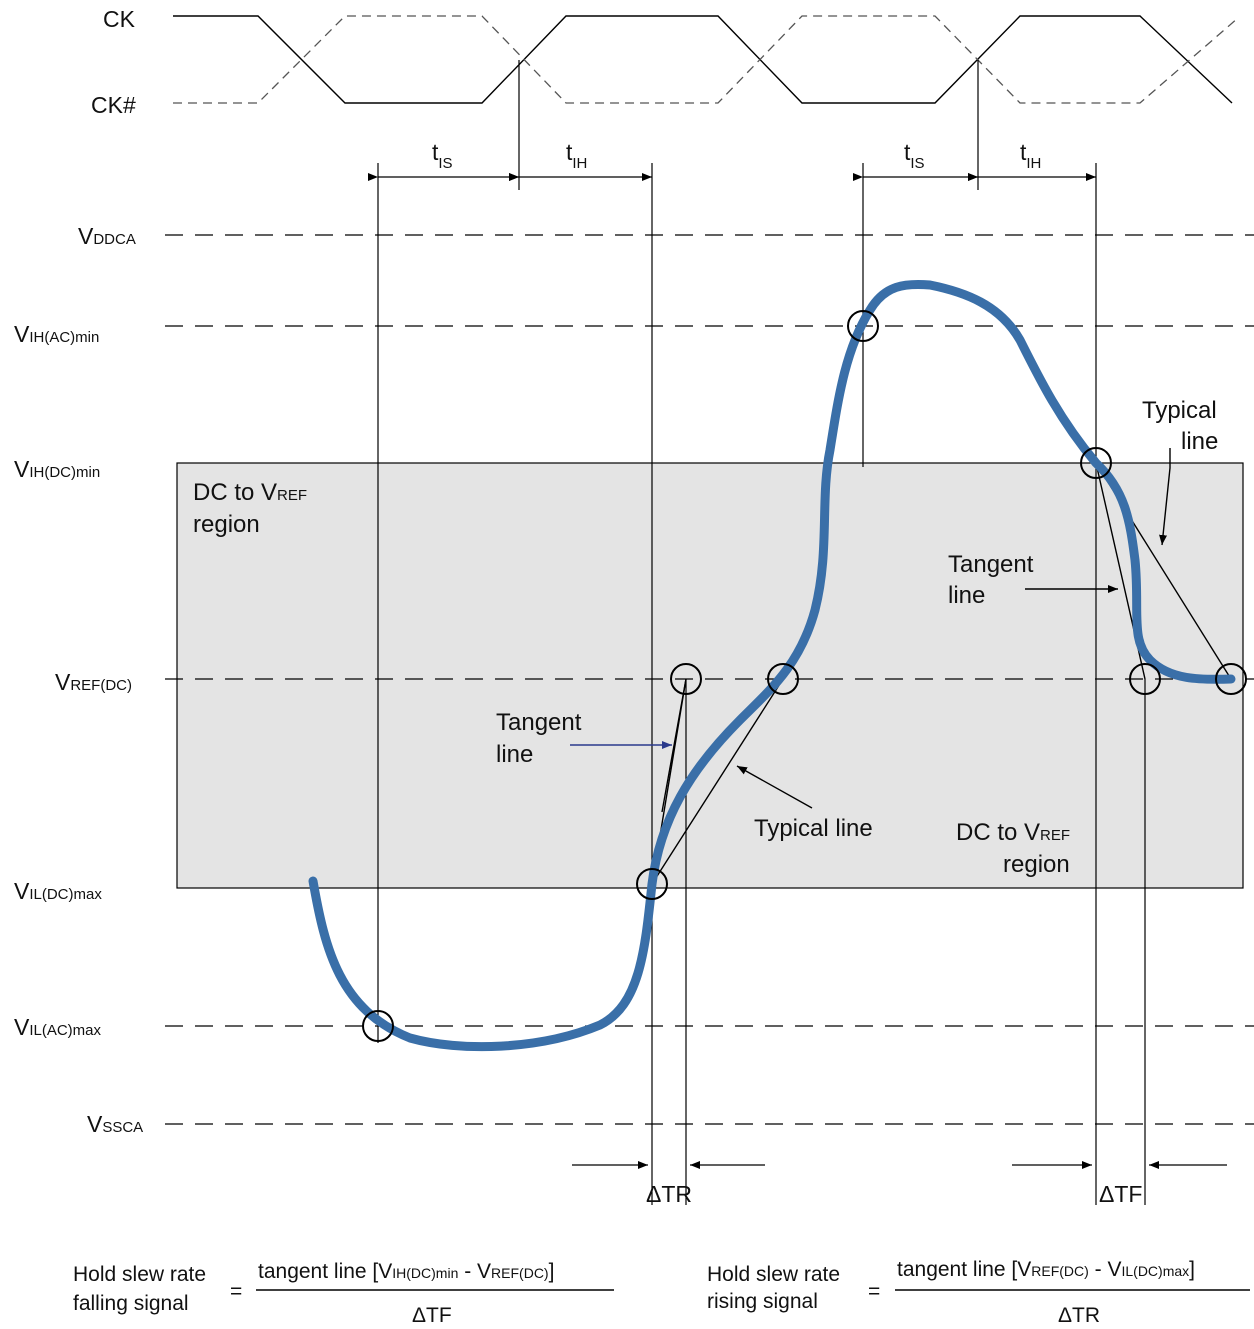  I want to click on region-label-bottom-1: DC to VREF, so click(1013, 832).